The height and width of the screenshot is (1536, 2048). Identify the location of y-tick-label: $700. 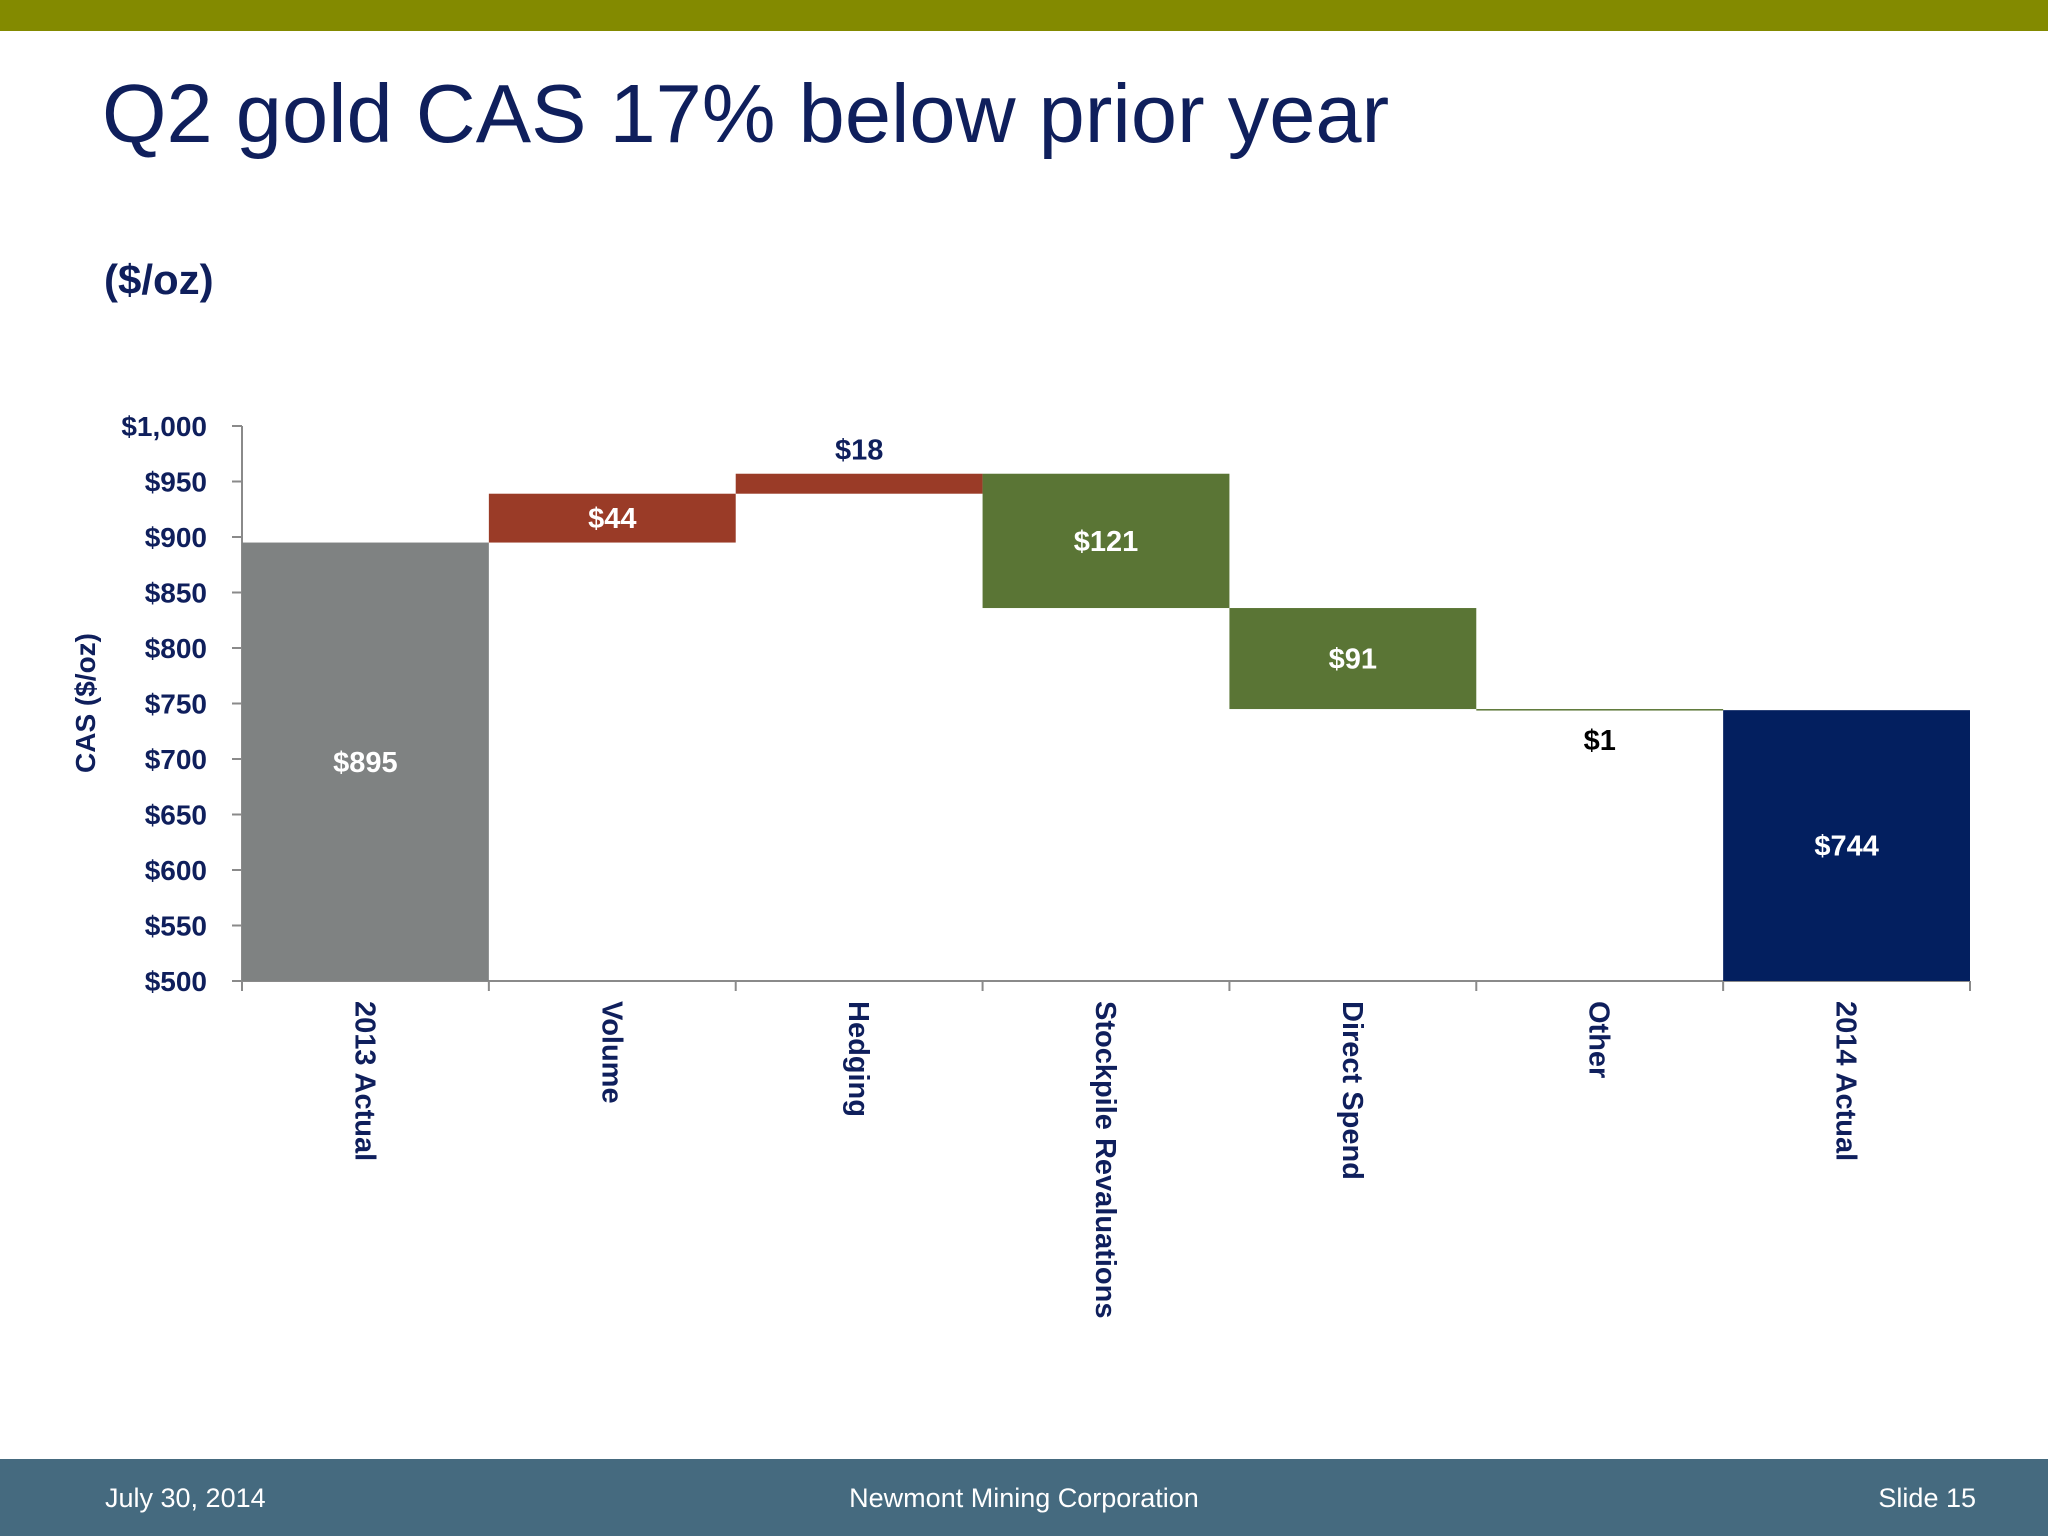
(176, 759).